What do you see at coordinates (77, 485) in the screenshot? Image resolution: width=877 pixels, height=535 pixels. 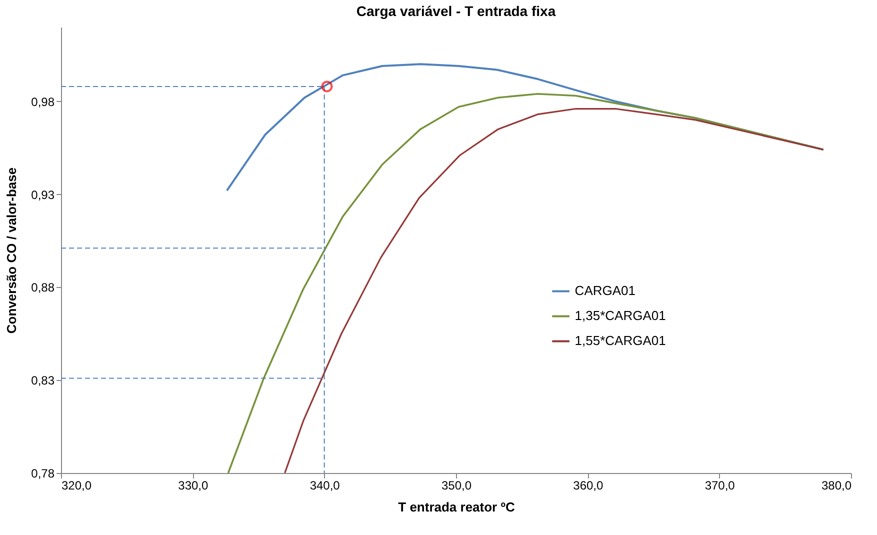 I see `x-tick-label: 320,0` at bounding box center [77, 485].